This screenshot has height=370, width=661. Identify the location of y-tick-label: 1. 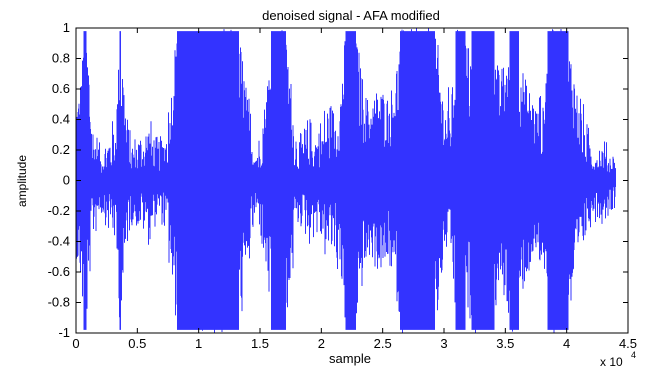
(66, 27).